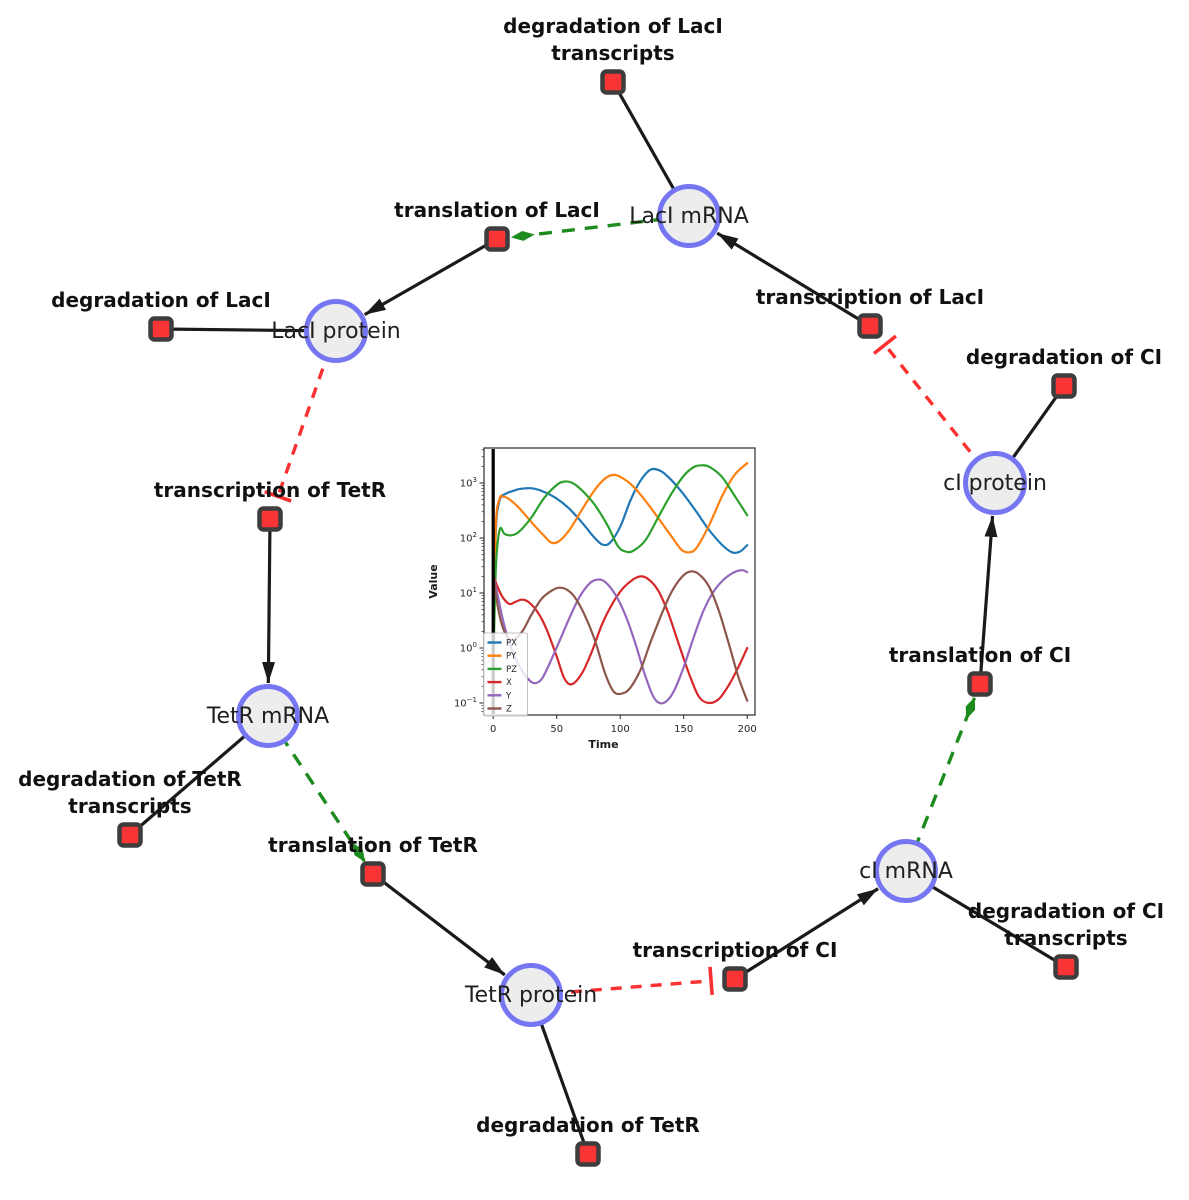 Image resolution: width=1189 pixels, height=1200 pixels. What do you see at coordinates (735, 979) in the screenshot?
I see `reaction-node-transcription-ci` at bounding box center [735, 979].